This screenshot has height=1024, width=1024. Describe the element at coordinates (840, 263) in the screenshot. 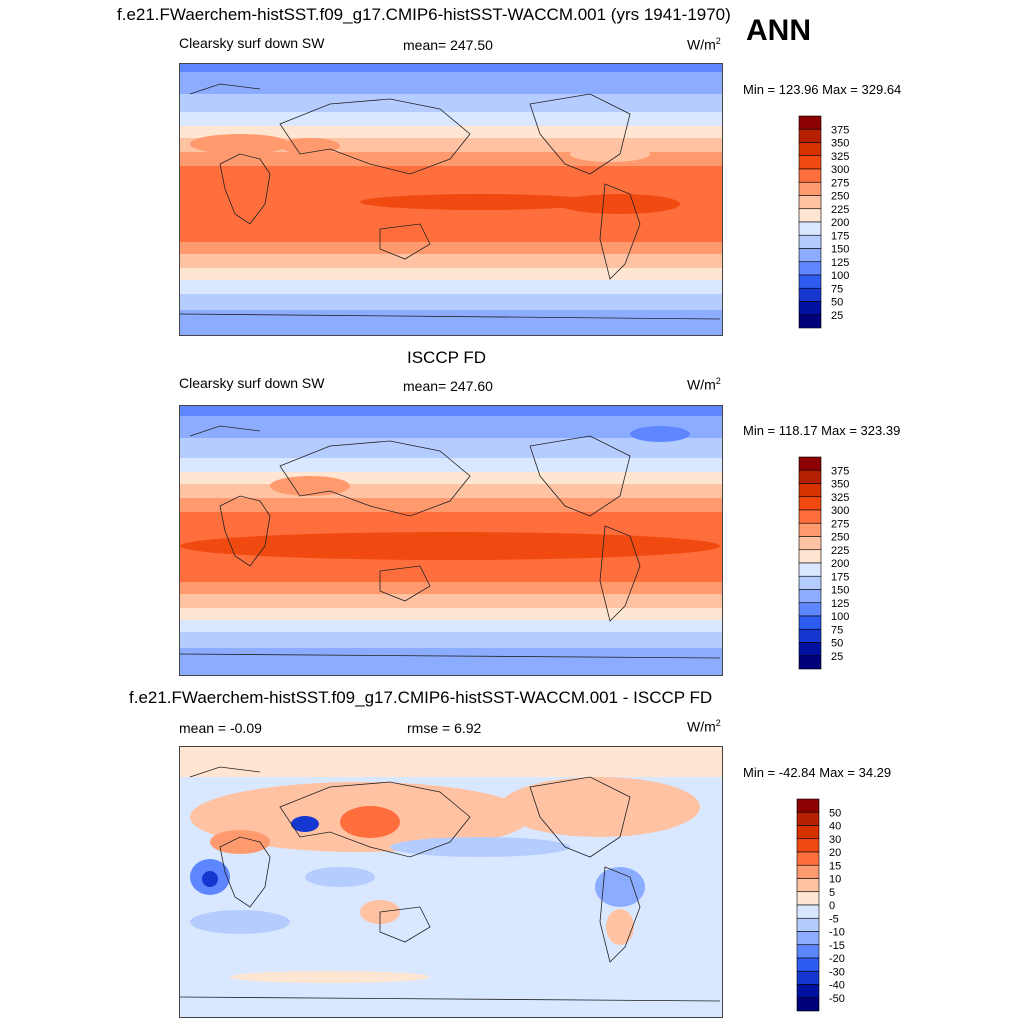

I see `panel1-colorbar-tick-label: 125` at that location.